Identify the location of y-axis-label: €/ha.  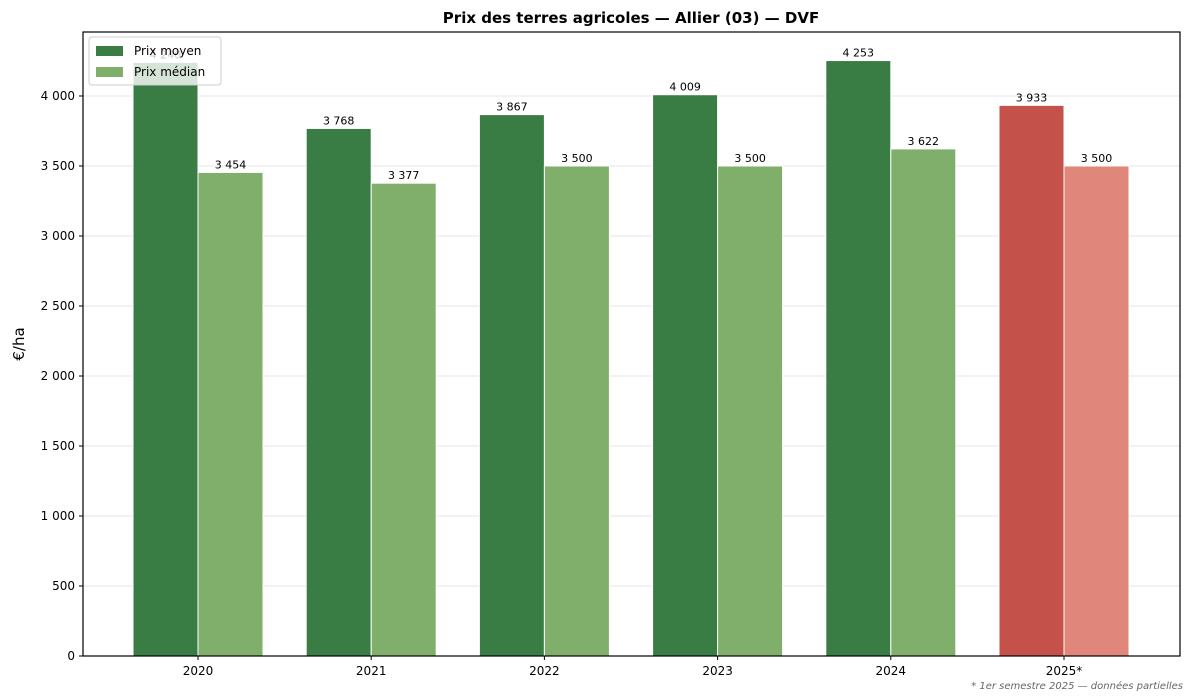
(19, 343).